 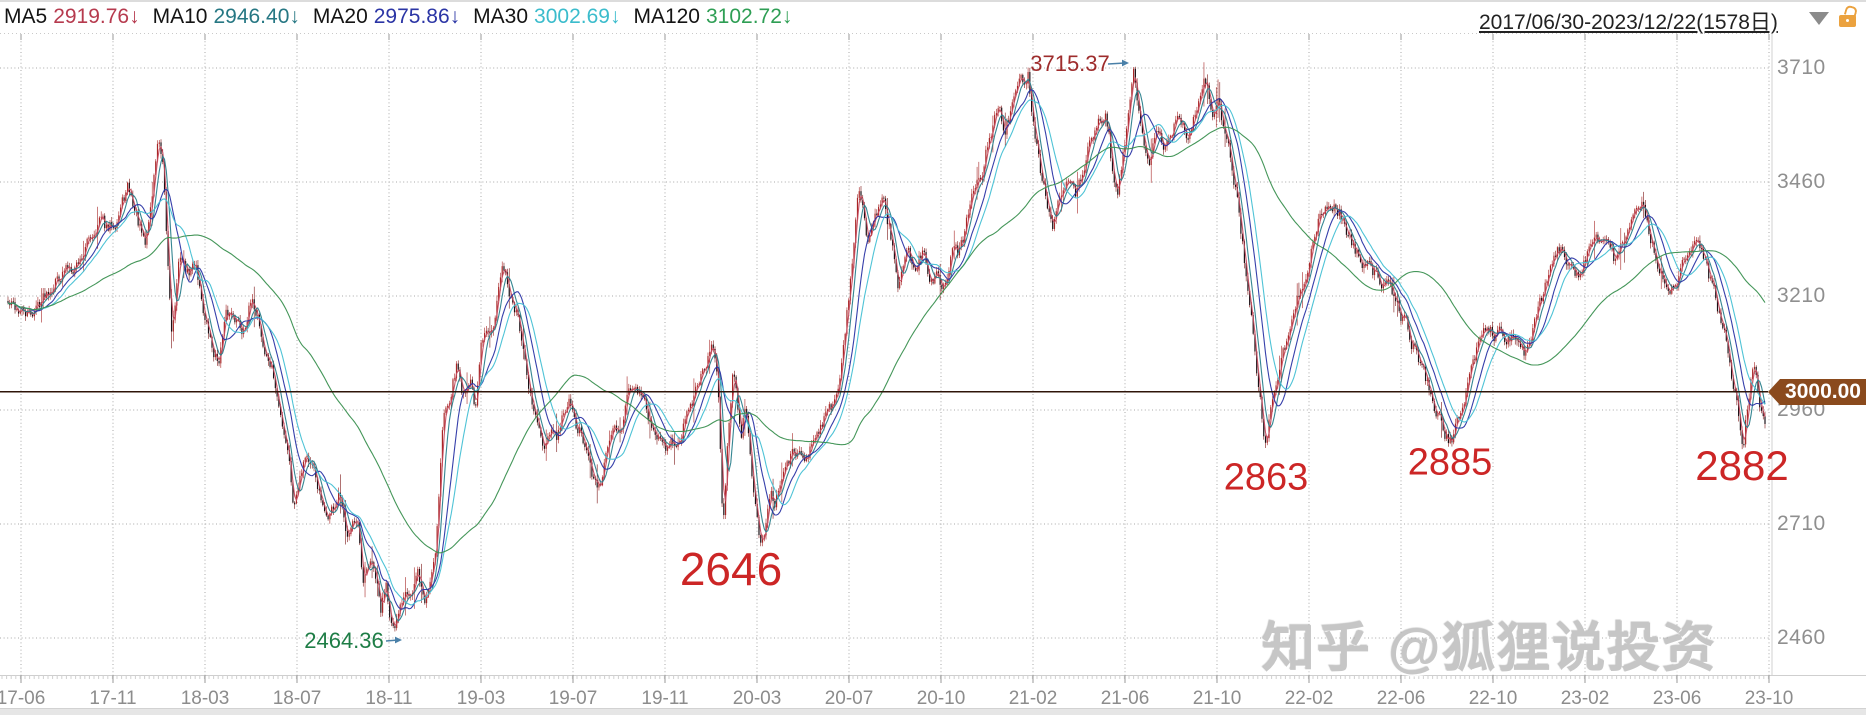 I want to click on x-axis-label-20-10: 20-10, so click(x=941, y=698).